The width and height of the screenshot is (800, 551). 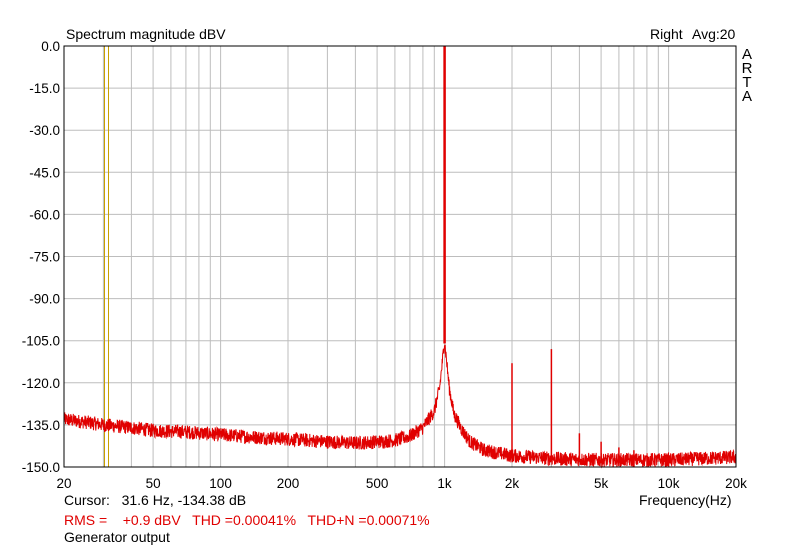 I want to click on x-tick-label: 2k, so click(x=512, y=483).